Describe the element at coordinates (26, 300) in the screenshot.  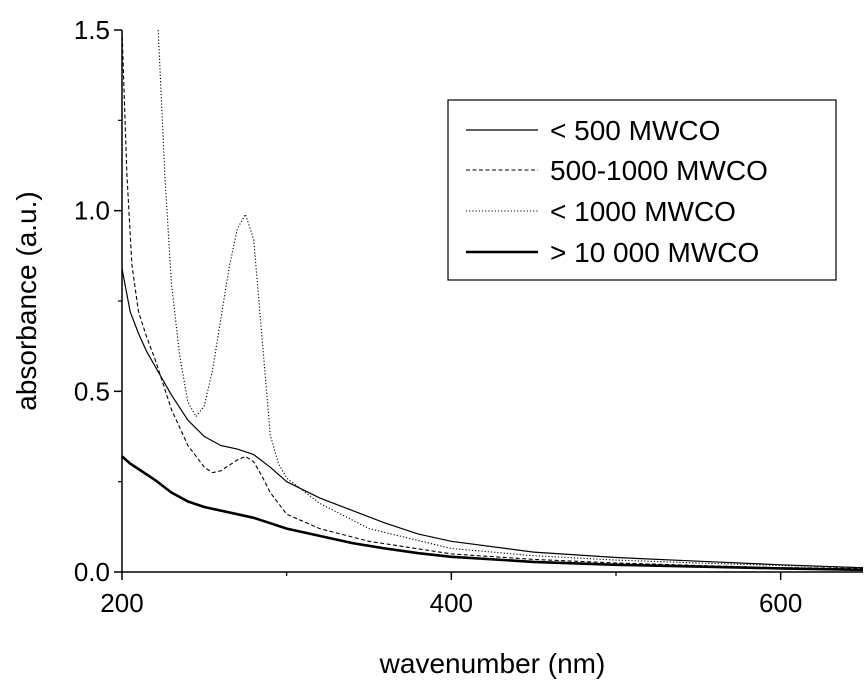
I see `y-axis-title: absorbance (a.u.)` at that location.